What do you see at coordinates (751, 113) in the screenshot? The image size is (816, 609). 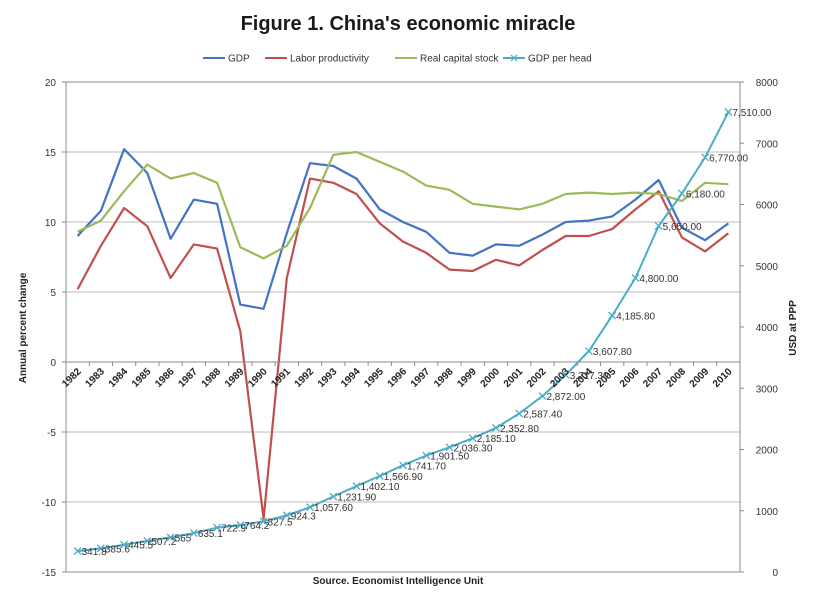 I see `gdp-per-head-data-label: 7,510.00` at bounding box center [751, 113].